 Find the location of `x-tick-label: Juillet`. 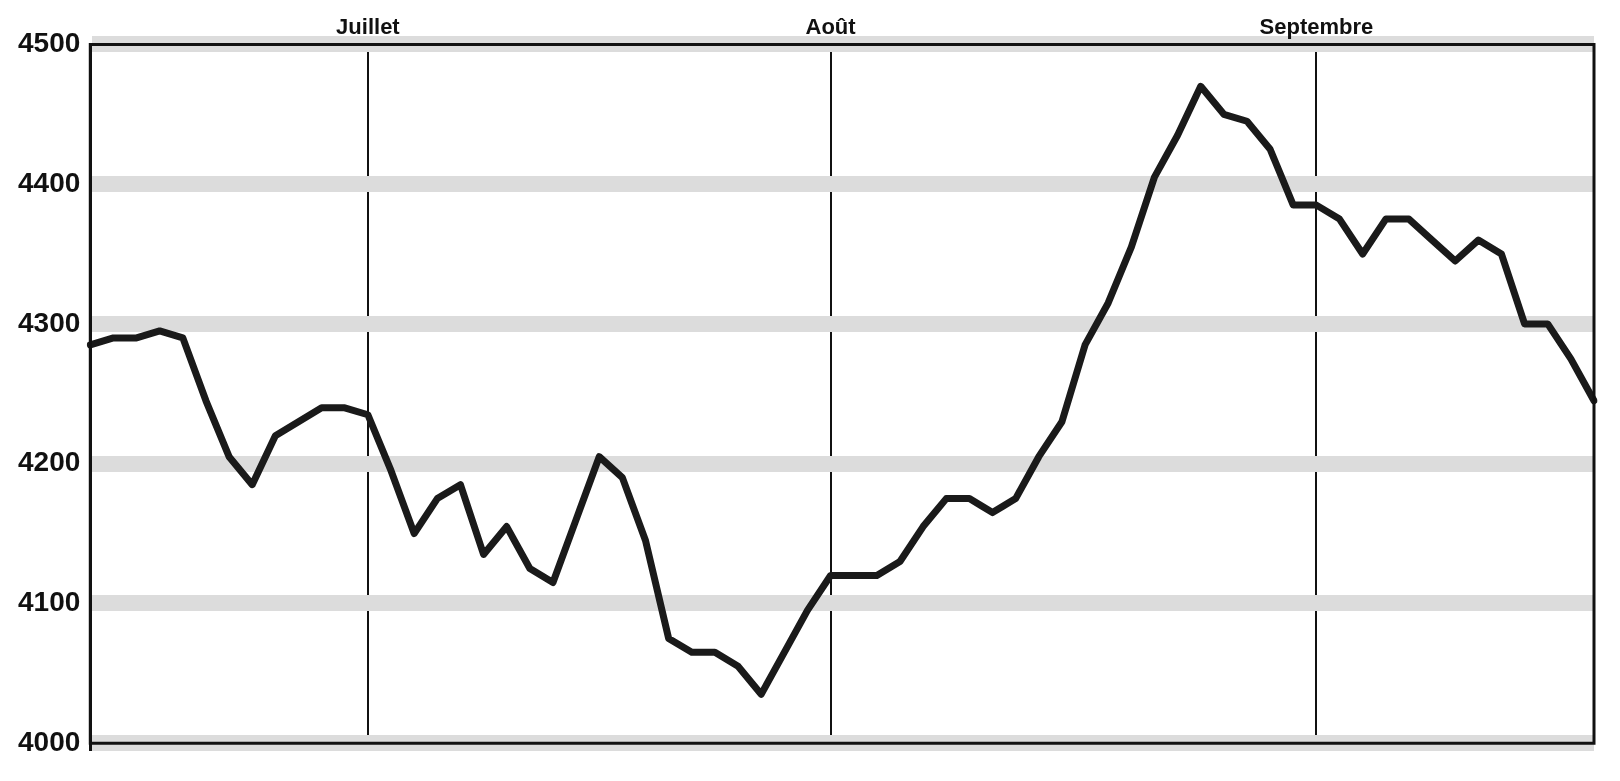

x-tick-label: Juillet is located at coordinates (368, 27).